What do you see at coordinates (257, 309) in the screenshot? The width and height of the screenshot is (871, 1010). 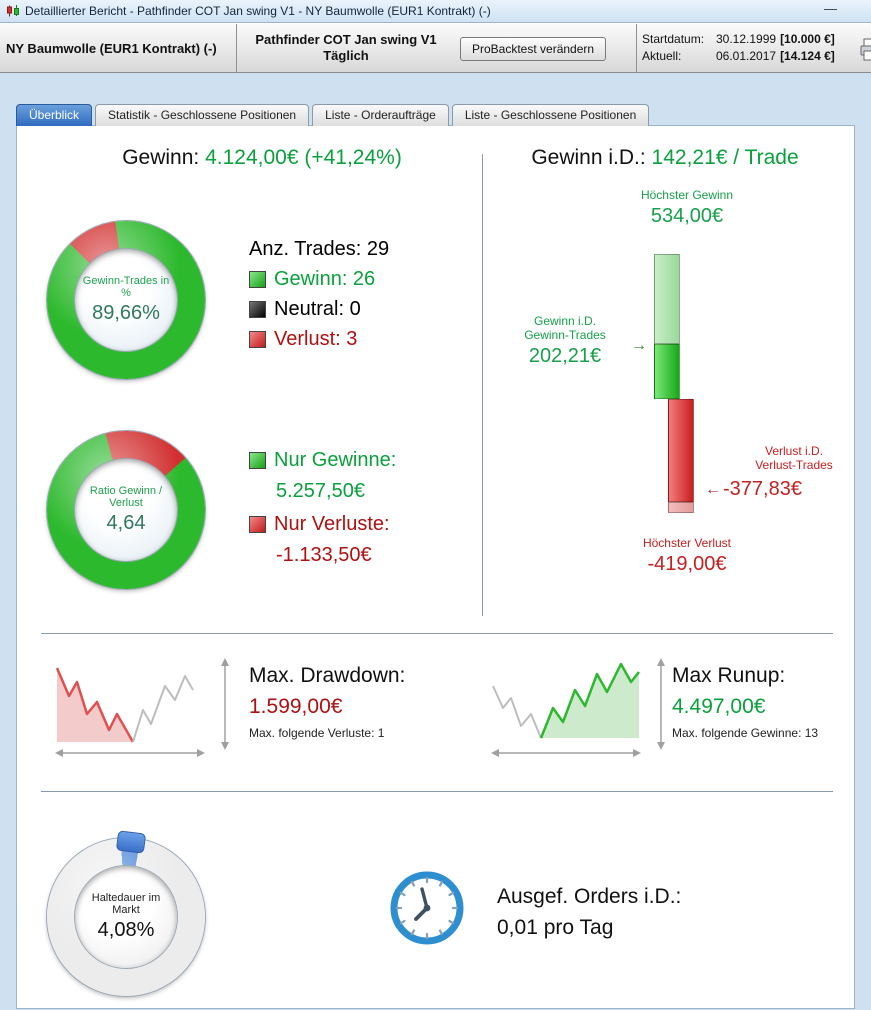 I see `neutral-legend-swatch` at bounding box center [257, 309].